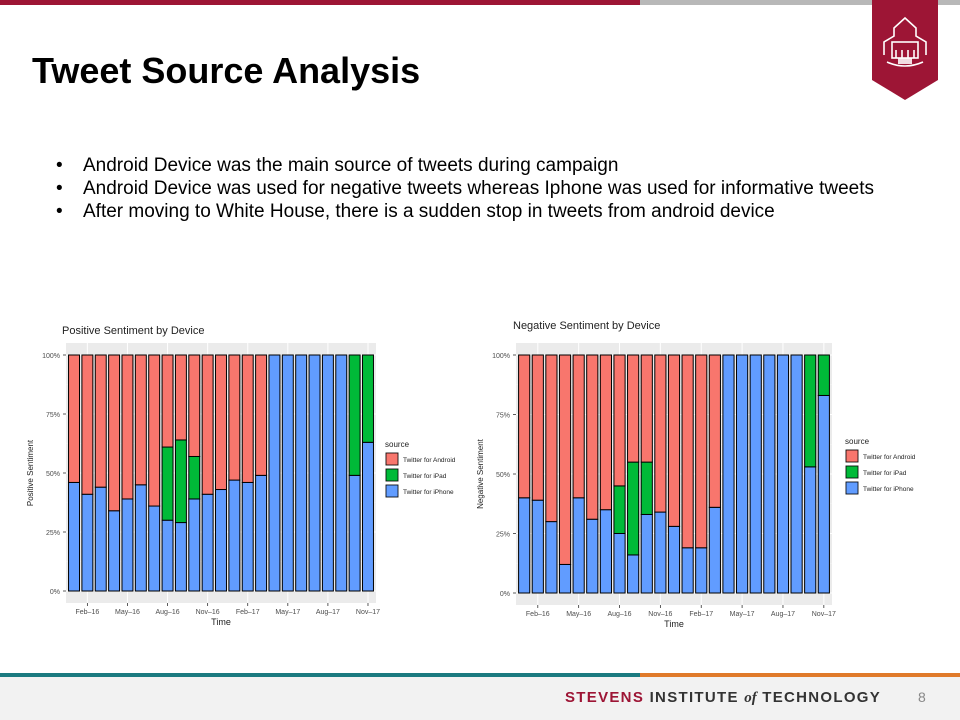 The image size is (960, 720). What do you see at coordinates (429, 460) in the screenshot?
I see `legend-label: Twitter for Android` at bounding box center [429, 460].